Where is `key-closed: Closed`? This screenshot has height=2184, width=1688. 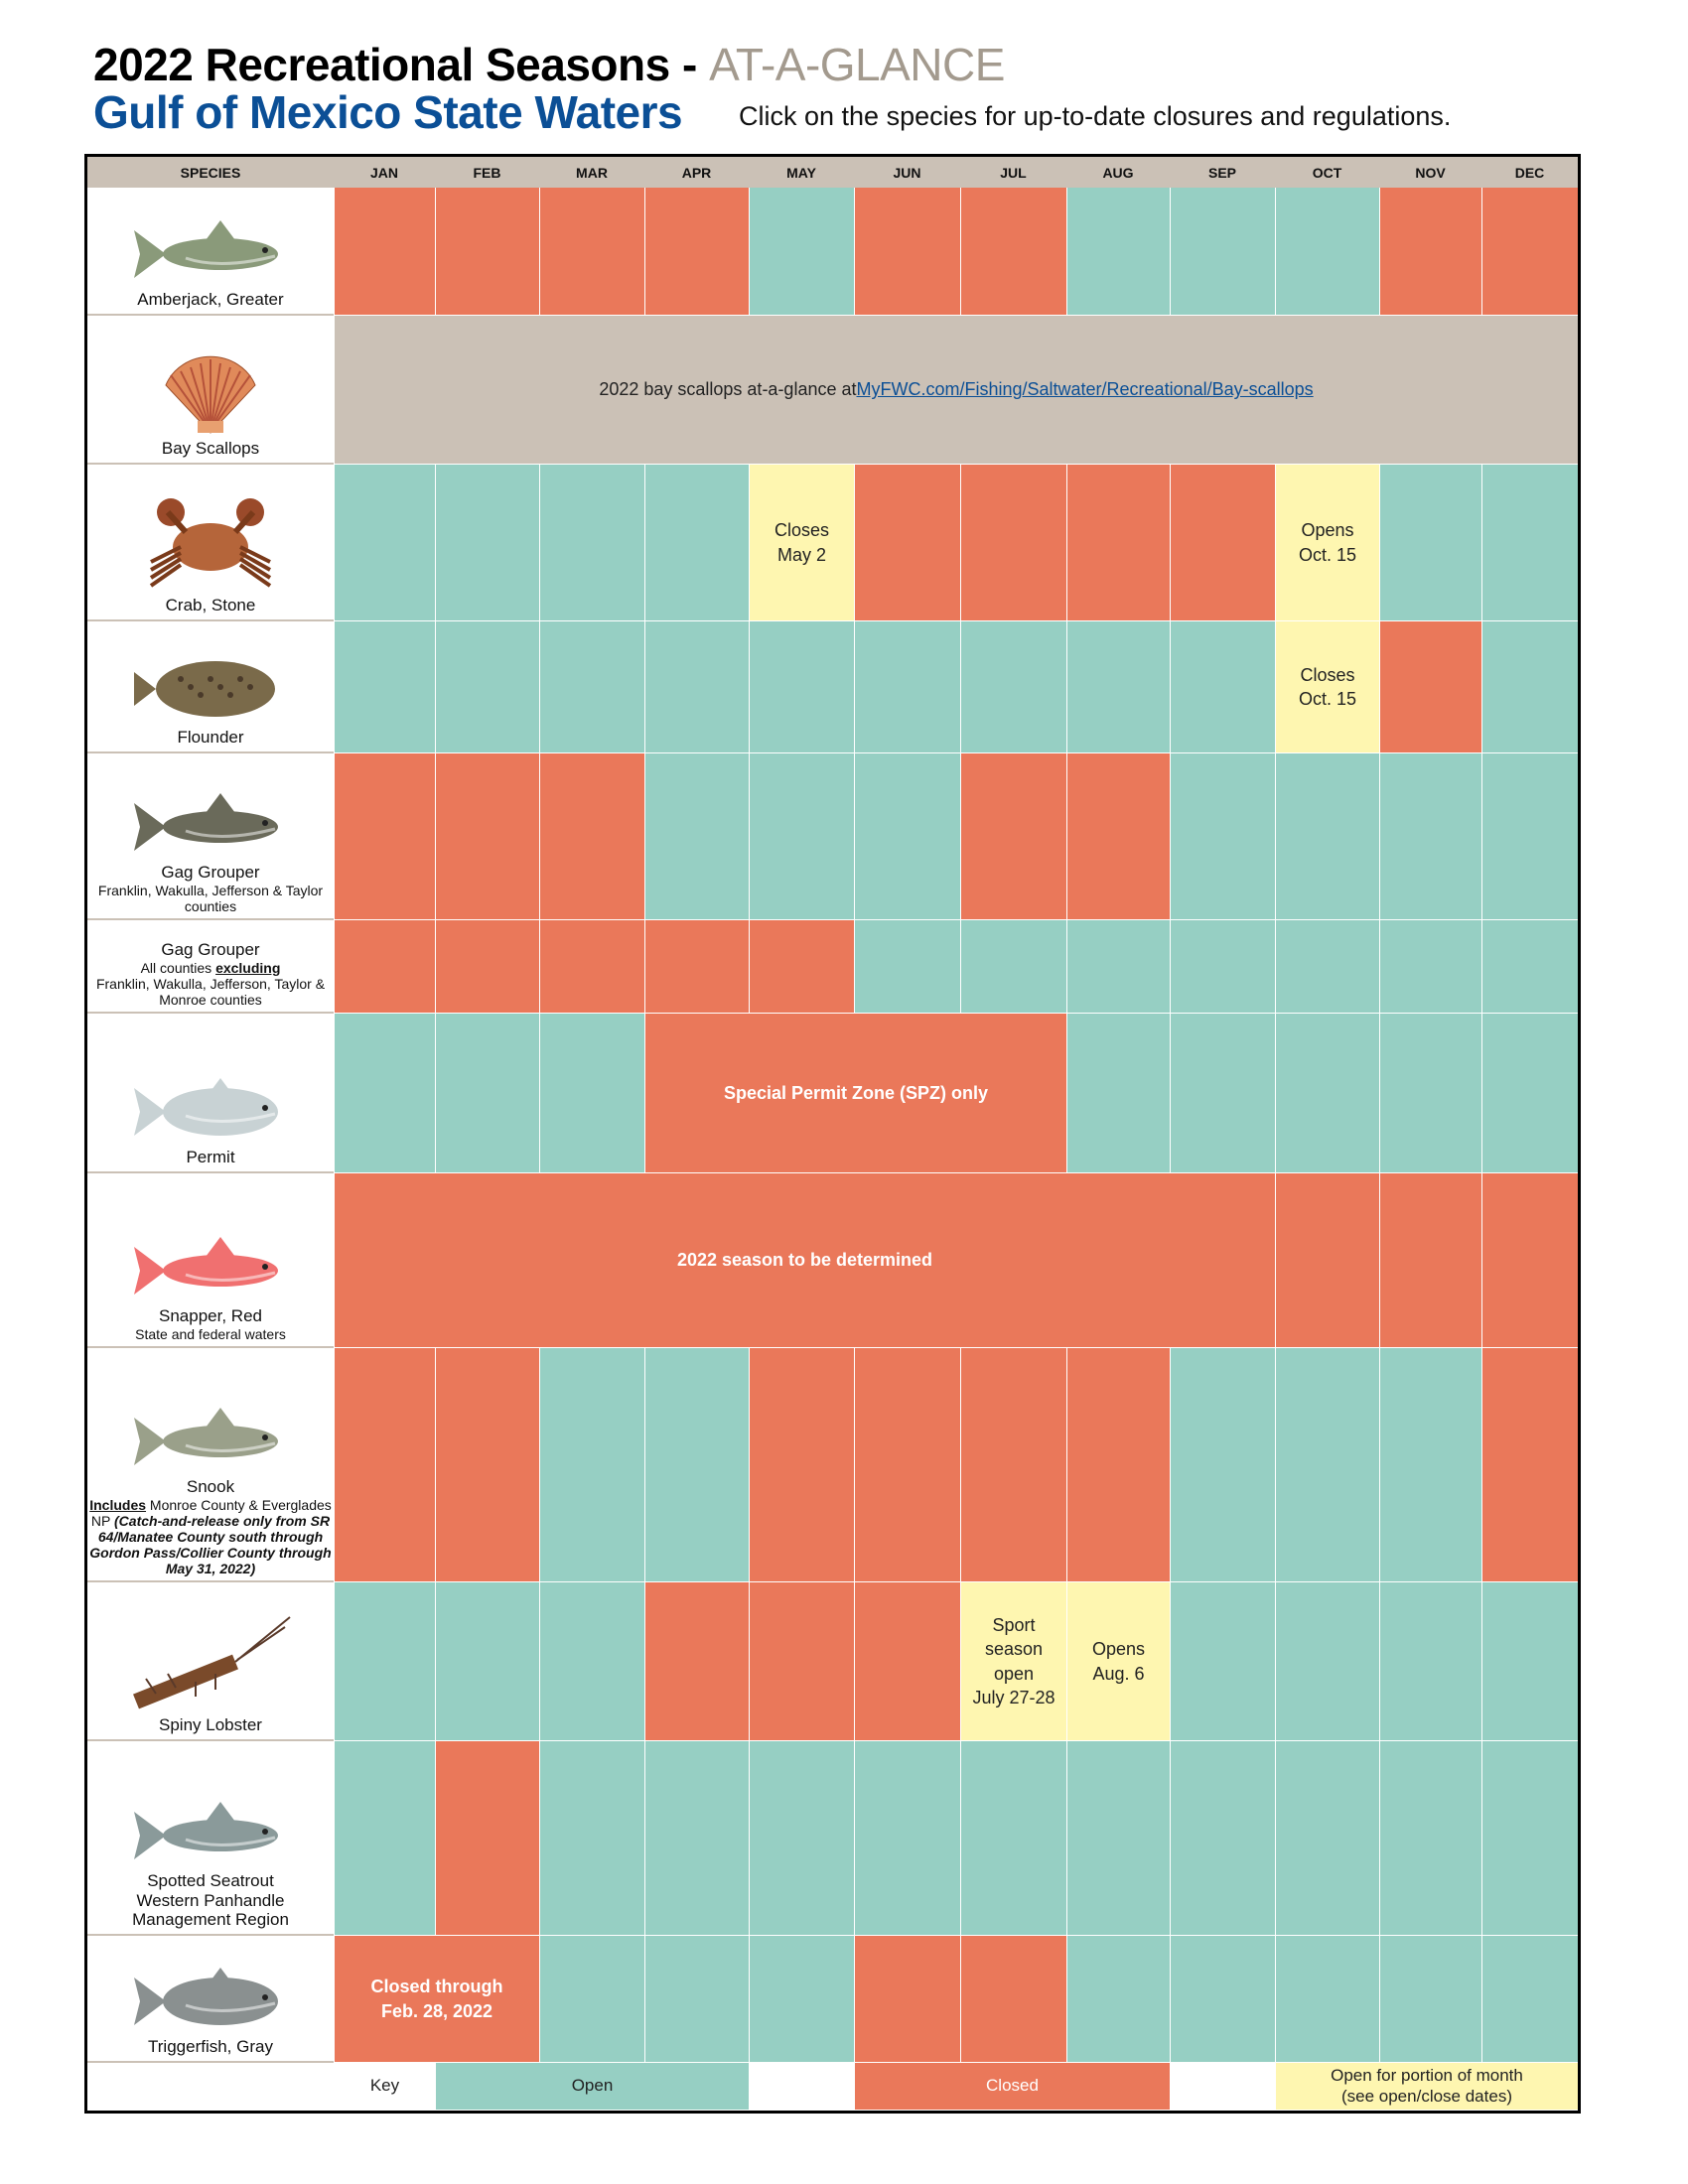
key-closed: Closed is located at coordinates (1012, 2087).